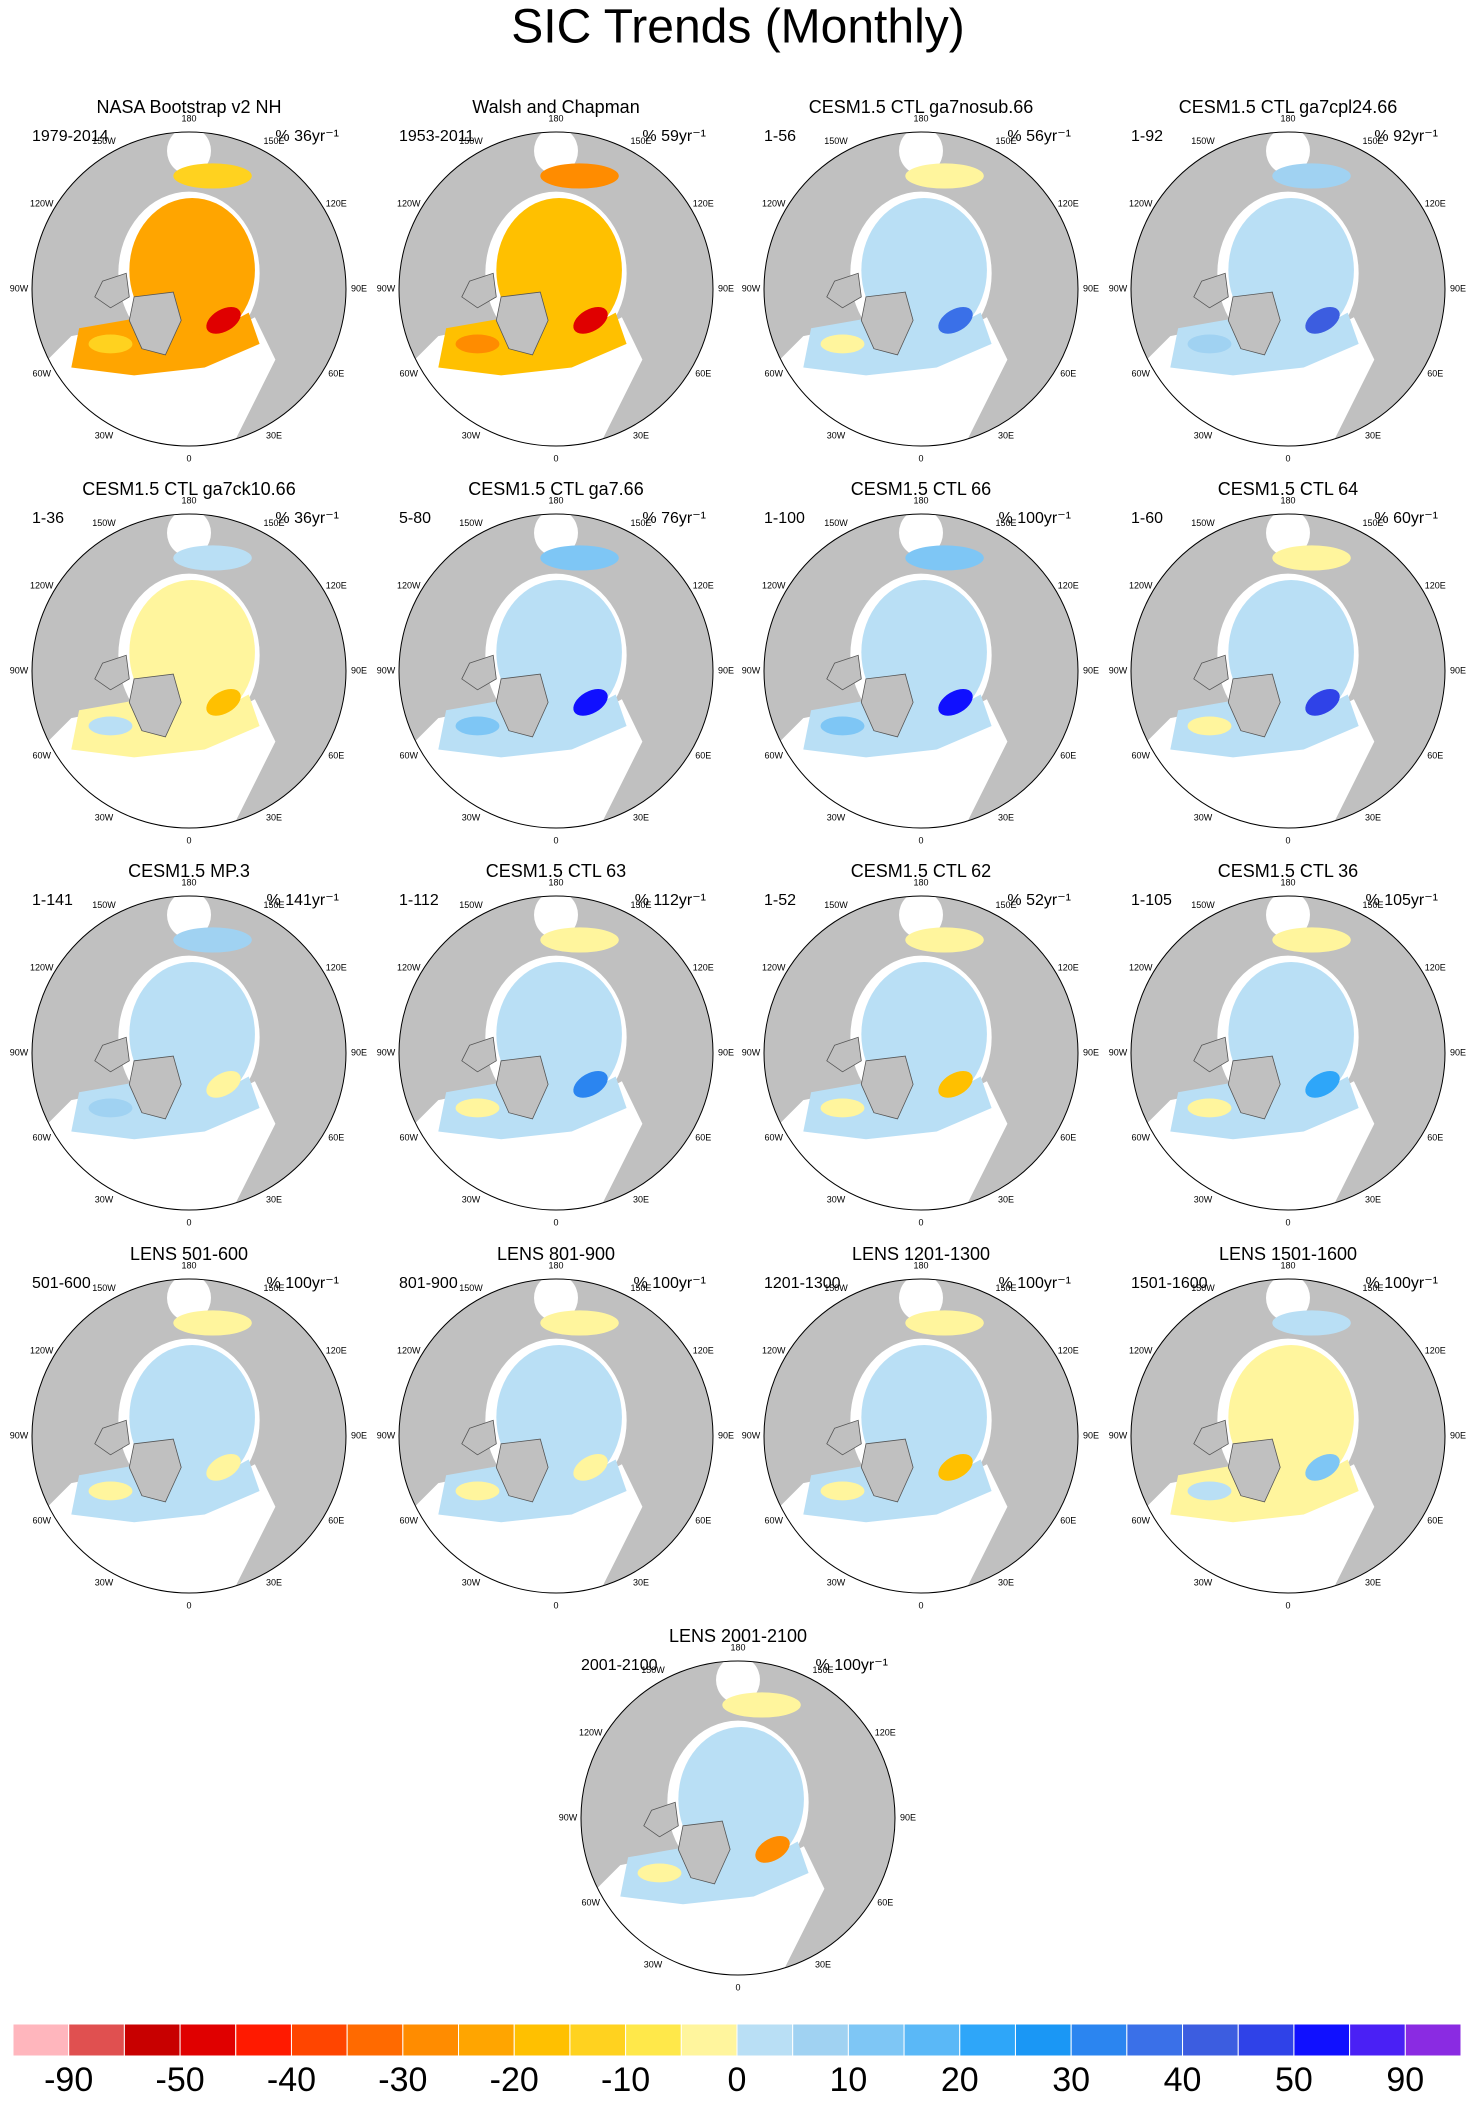 Image resolution: width=1476 pixels, height=2108 pixels. What do you see at coordinates (1288, 289) in the screenshot?
I see `map-border` at bounding box center [1288, 289].